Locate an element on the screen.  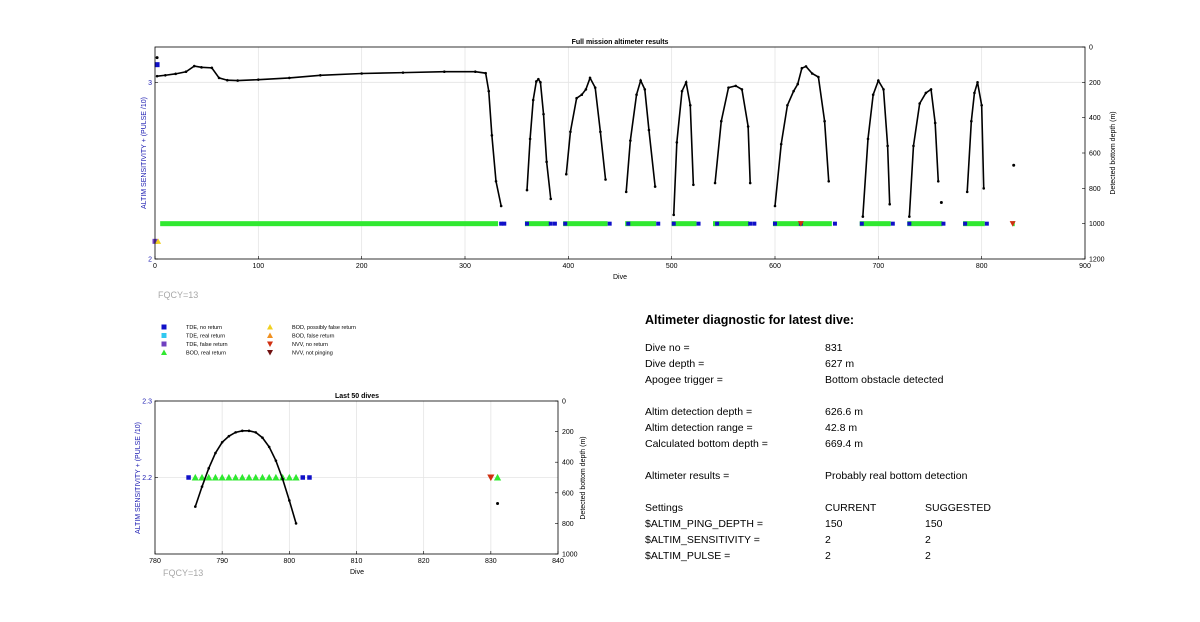
y-right-tick-label: 0 is located at coordinates (564, 402).